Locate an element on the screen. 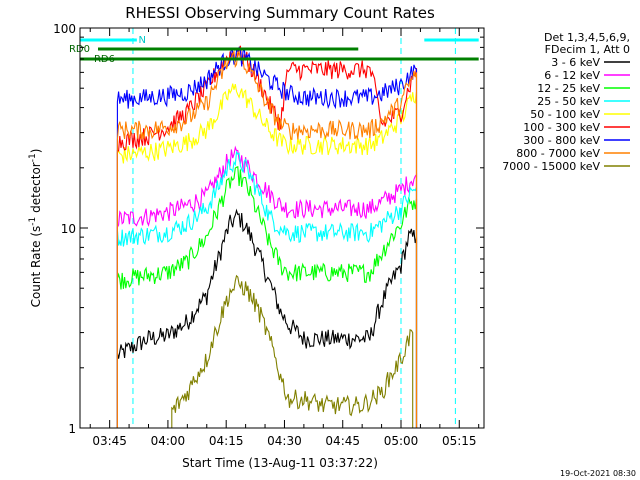 This screenshot has height=480, width=640. legend-label: 3 - 6 keV is located at coordinates (575, 62).